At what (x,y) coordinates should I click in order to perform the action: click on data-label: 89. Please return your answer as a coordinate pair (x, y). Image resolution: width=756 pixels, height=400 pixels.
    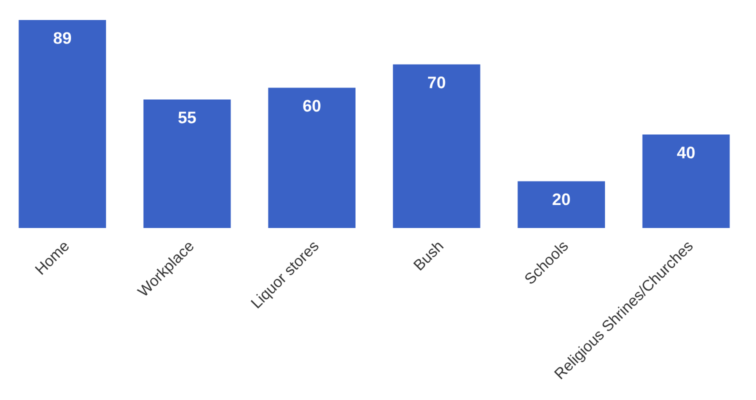
    Looking at the image, I should click on (63, 38).